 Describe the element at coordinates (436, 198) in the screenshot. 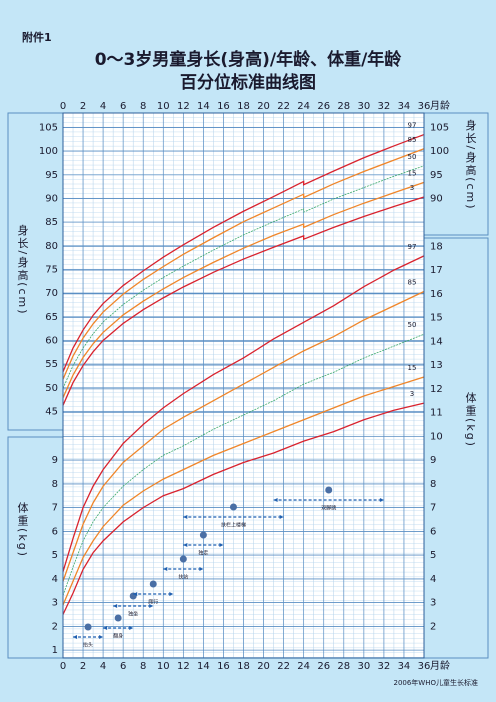

I see `y2-tick-label: 90` at that location.